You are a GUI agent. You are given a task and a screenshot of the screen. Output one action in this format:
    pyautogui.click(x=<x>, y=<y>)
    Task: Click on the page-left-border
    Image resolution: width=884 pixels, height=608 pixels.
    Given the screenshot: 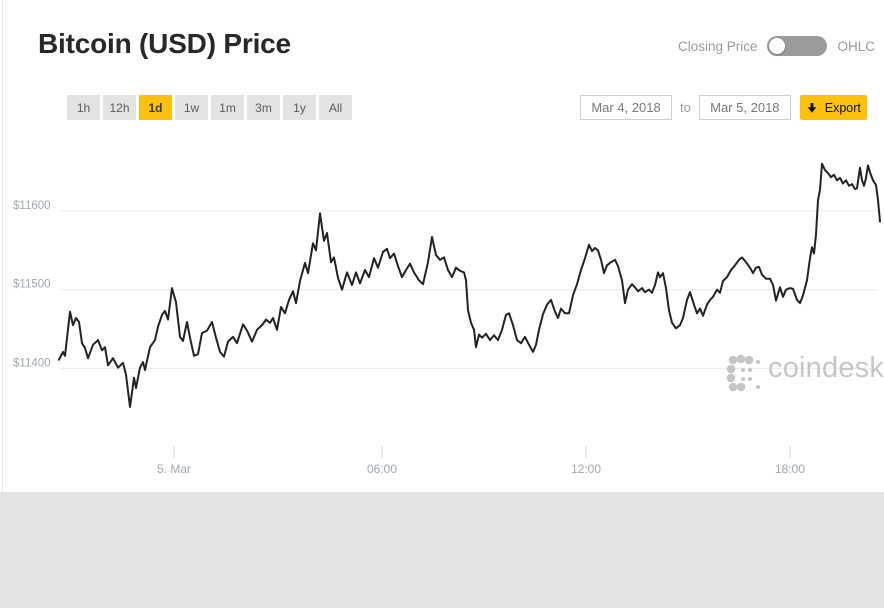 What is the action you would take?
    pyautogui.click(x=2, y=246)
    